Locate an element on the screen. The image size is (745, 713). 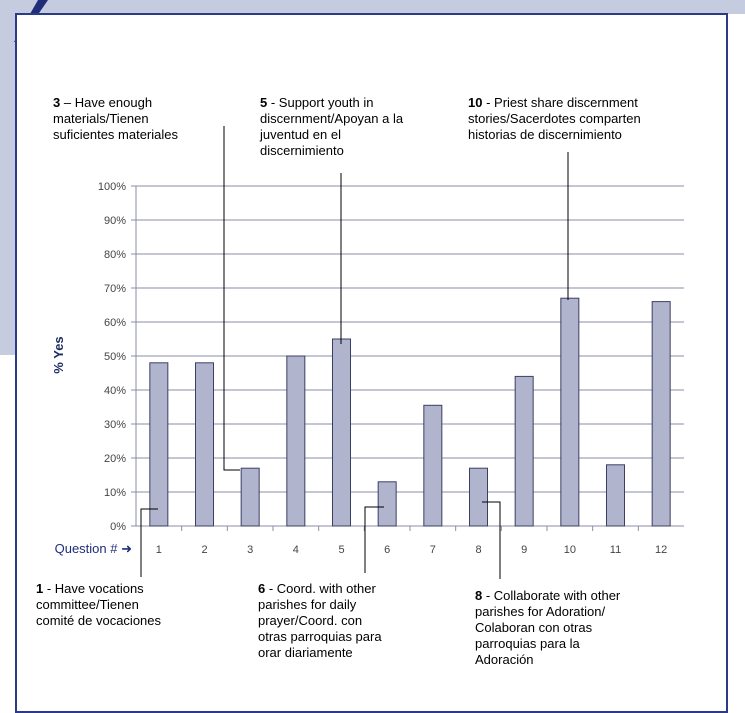
x-tick-label: 10 is located at coordinates (570, 550).